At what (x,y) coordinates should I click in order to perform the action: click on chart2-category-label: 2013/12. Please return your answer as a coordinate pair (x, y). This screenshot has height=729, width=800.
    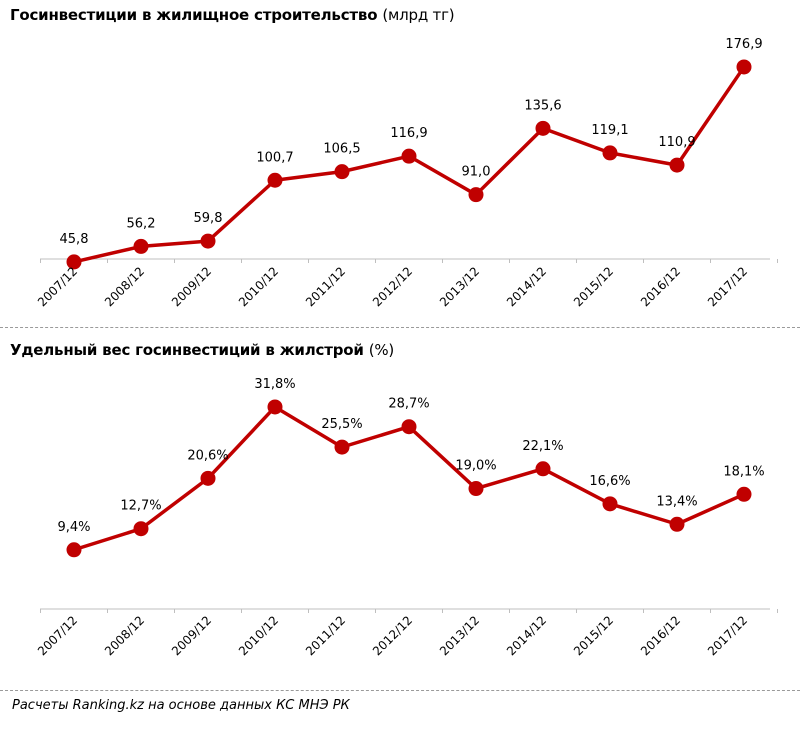
    Looking at the image, I should click on (459, 635).